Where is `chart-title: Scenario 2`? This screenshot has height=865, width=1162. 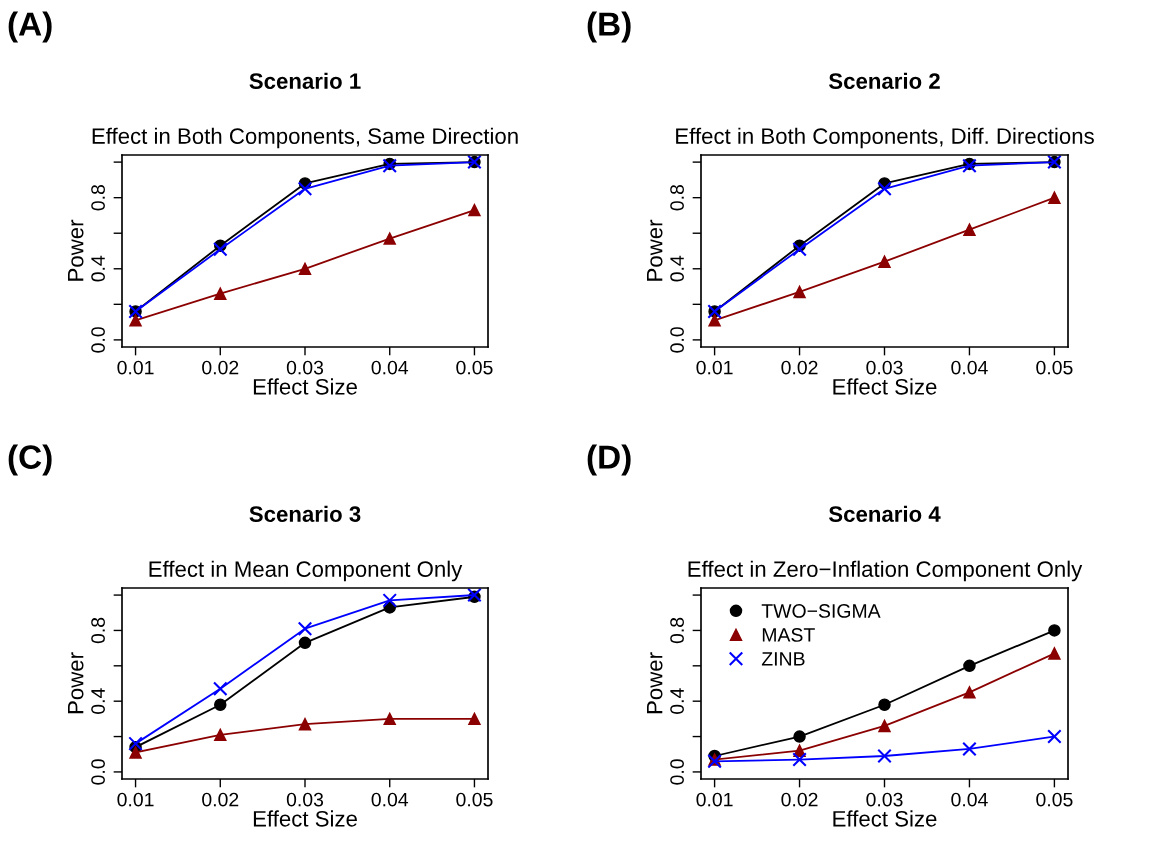 chart-title: Scenario 2 is located at coordinates (884, 80).